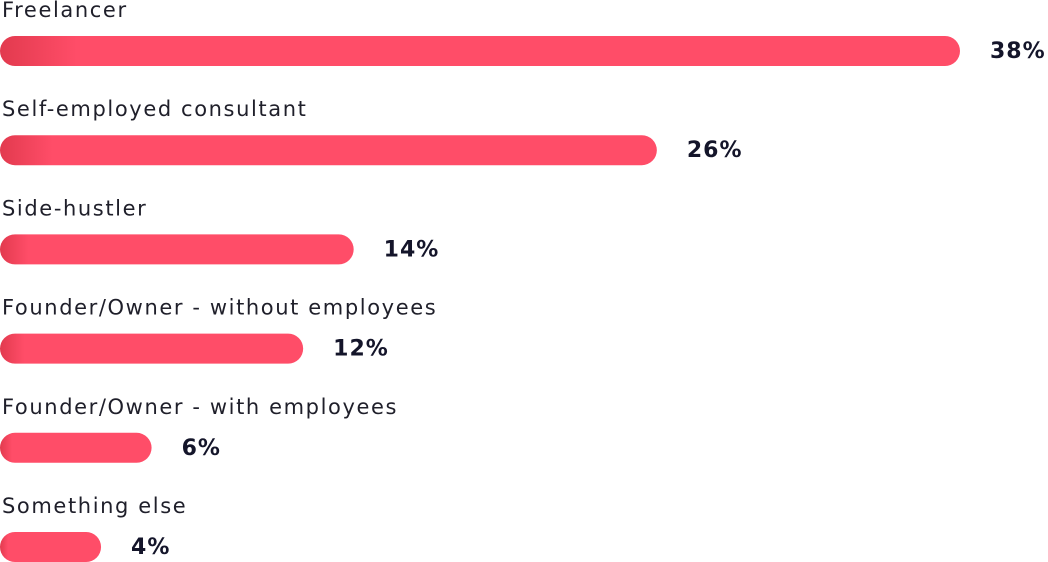  I want to click on value-label: 38%, so click(1018, 51).